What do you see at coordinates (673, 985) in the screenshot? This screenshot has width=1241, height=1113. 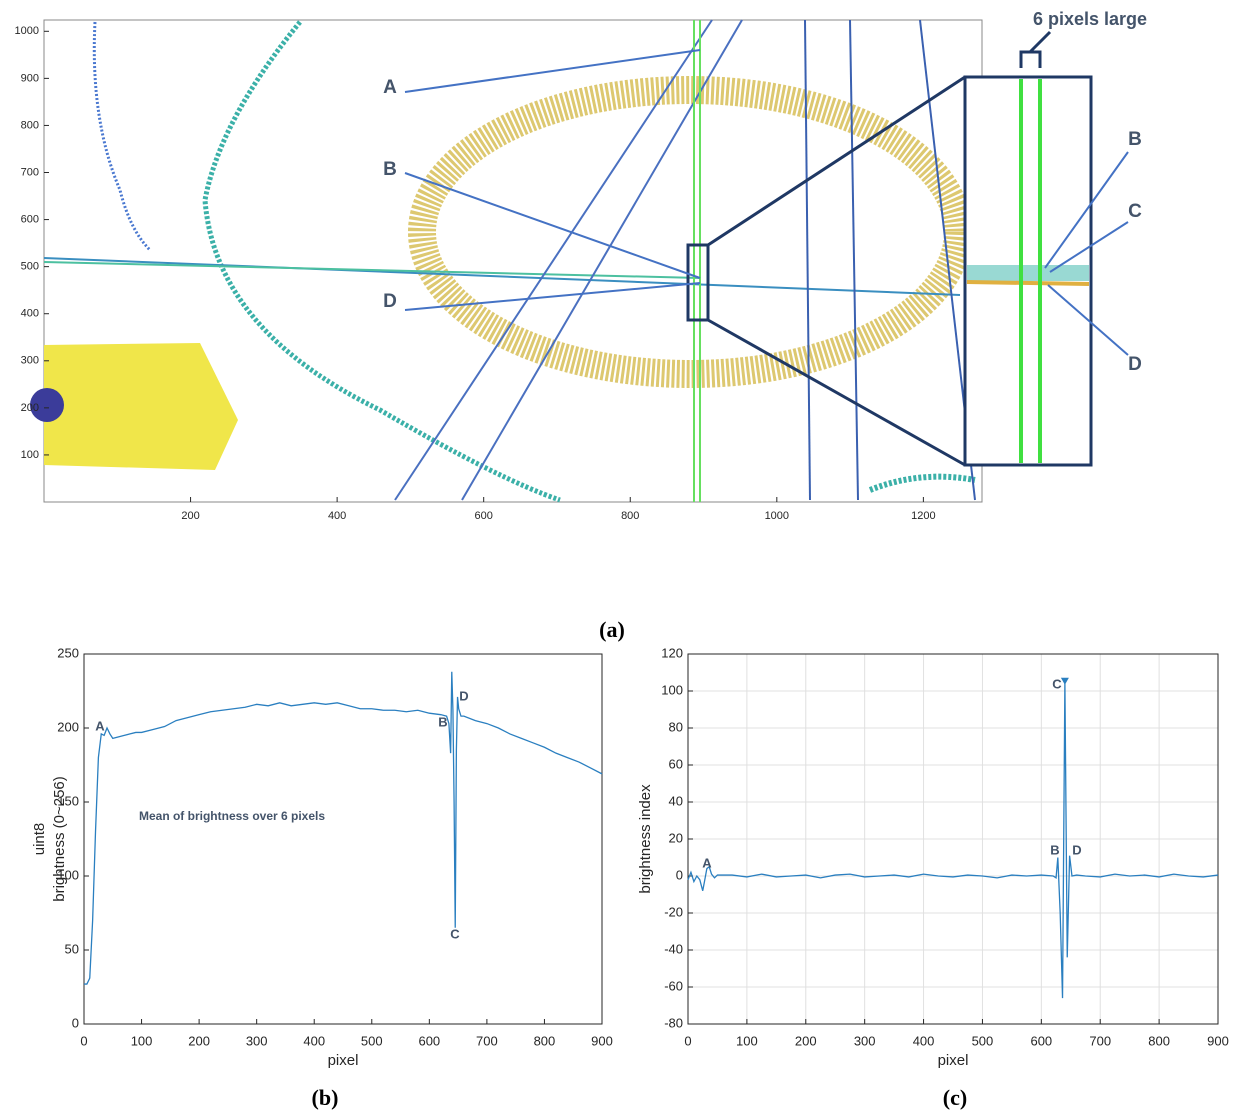 I see `y-tick-label: -60` at bounding box center [673, 985].